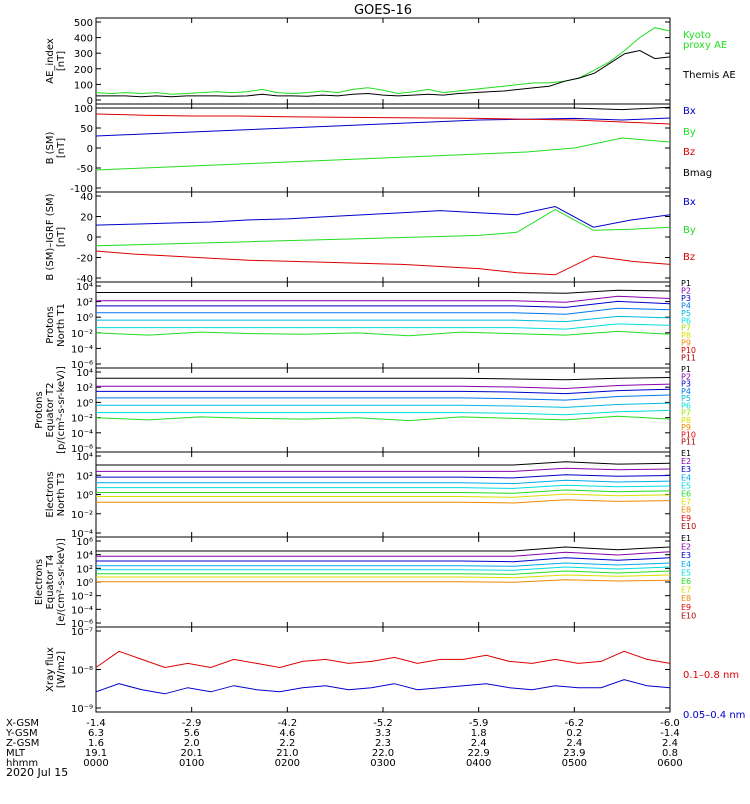 This screenshot has height=804, width=750. I want to click on x-axis-value: 4.6, so click(287, 733).